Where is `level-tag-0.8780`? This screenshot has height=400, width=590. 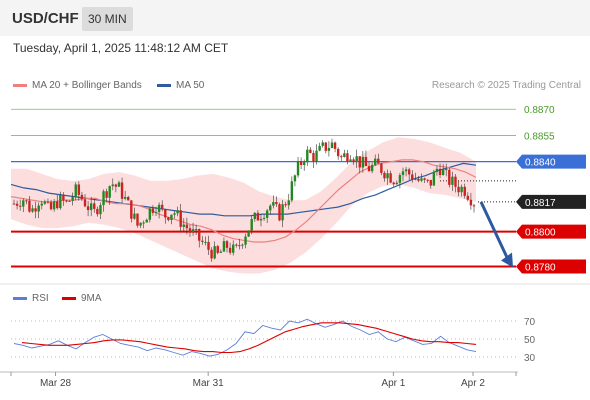
level-tag-0.8780 is located at coordinates (551, 266).